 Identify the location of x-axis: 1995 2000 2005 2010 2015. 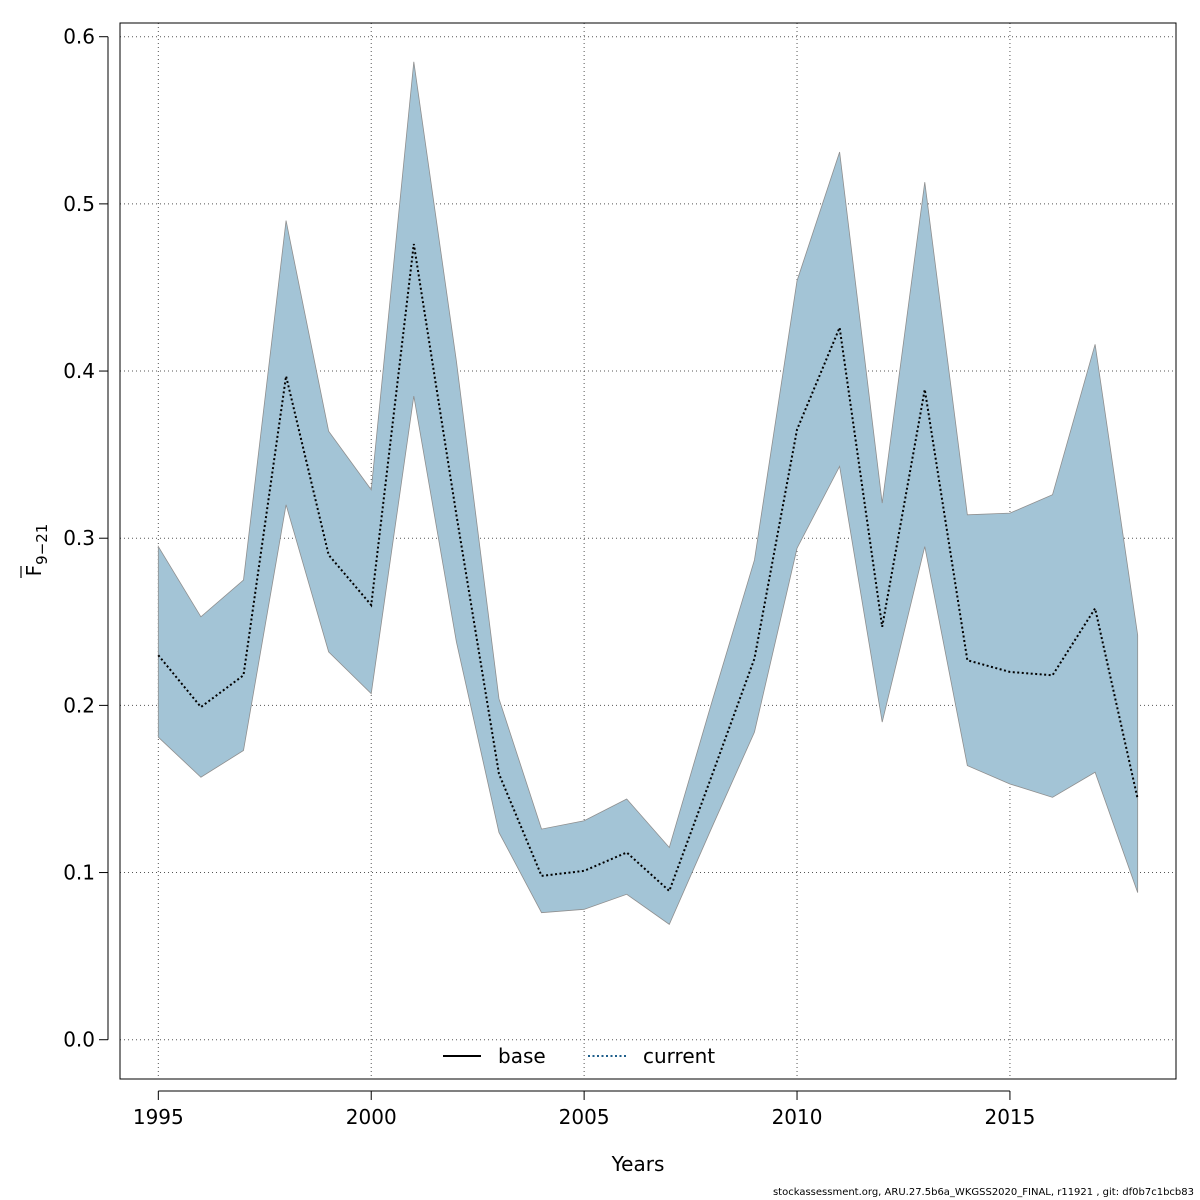
(584, 1109).